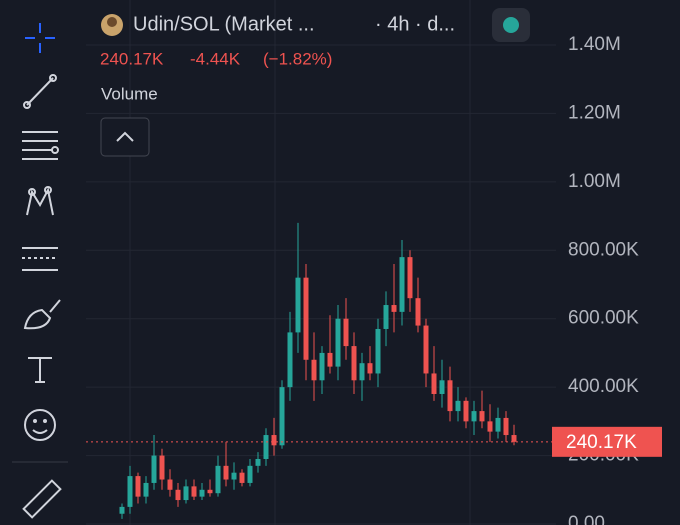 Image resolution: width=680 pixels, height=525 pixels. What do you see at coordinates (601, 442) in the screenshot?
I see `last-price-tag-label: 240.17K` at bounding box center [601, 442].